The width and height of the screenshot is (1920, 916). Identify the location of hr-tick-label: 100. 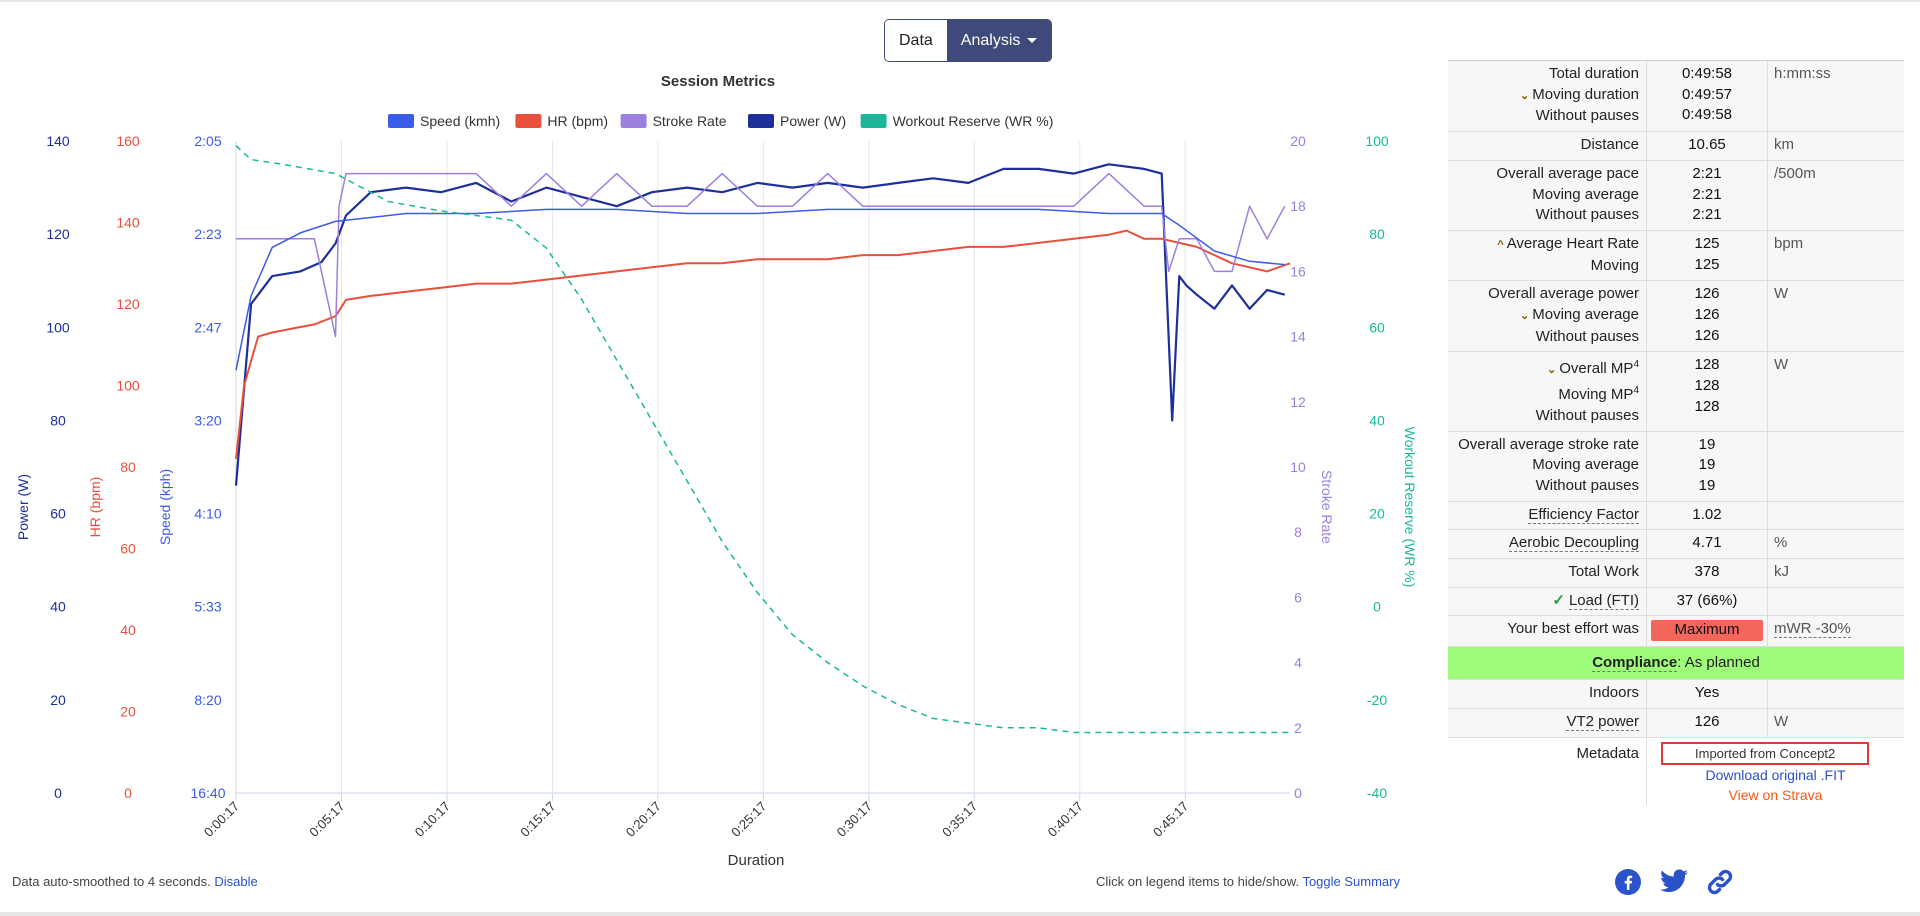
(128, 386).